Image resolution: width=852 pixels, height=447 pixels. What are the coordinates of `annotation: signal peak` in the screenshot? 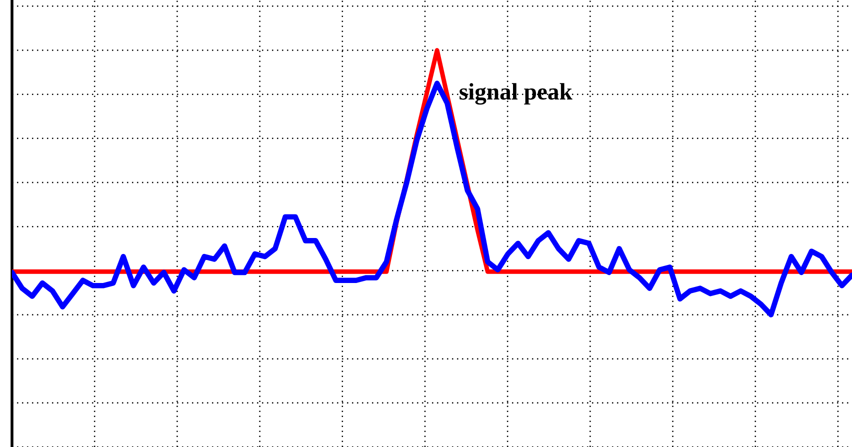 It's located at (516, 94).